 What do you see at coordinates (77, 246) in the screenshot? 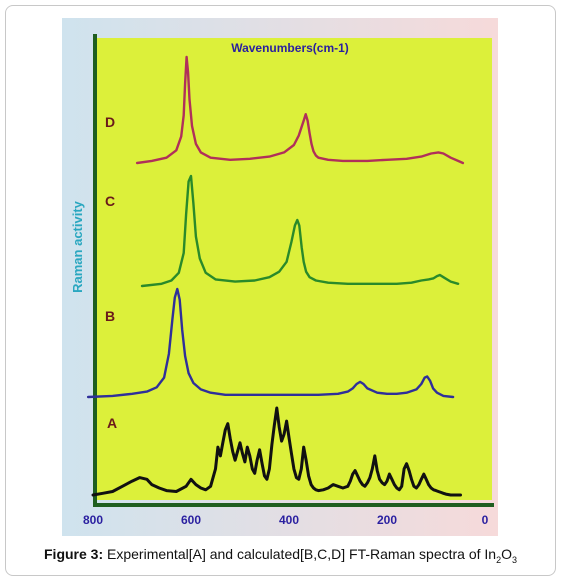
I see `y-axis-label: Raman activity` at bounding box center [77, 246].